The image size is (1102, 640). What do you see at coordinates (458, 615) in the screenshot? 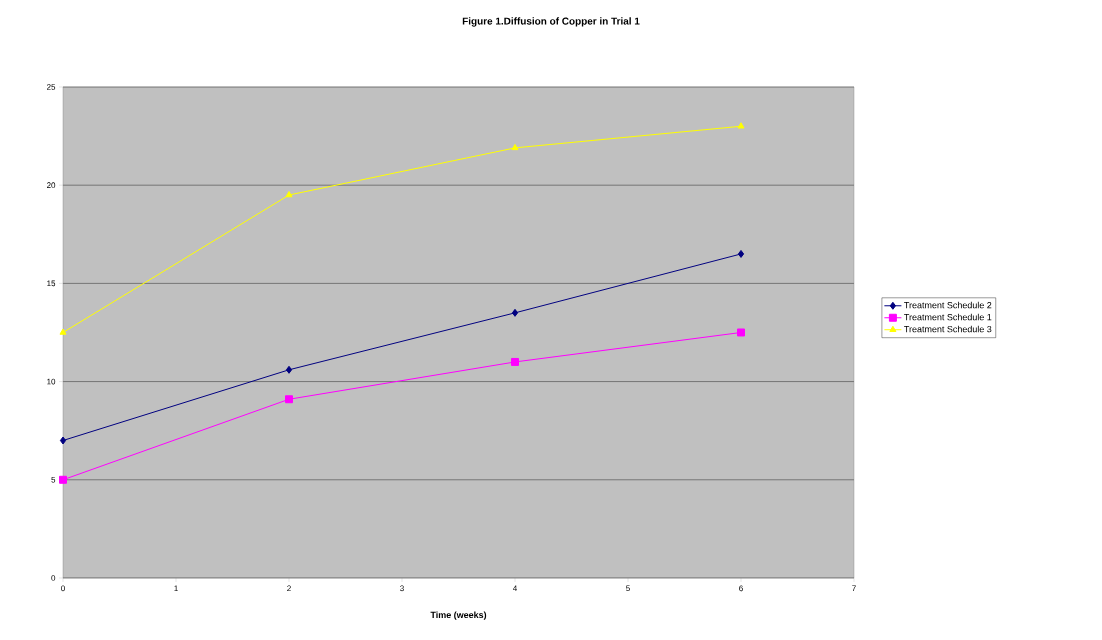
I see `x-axis-title: Time (weeks)` at bounding box center [458, 615].